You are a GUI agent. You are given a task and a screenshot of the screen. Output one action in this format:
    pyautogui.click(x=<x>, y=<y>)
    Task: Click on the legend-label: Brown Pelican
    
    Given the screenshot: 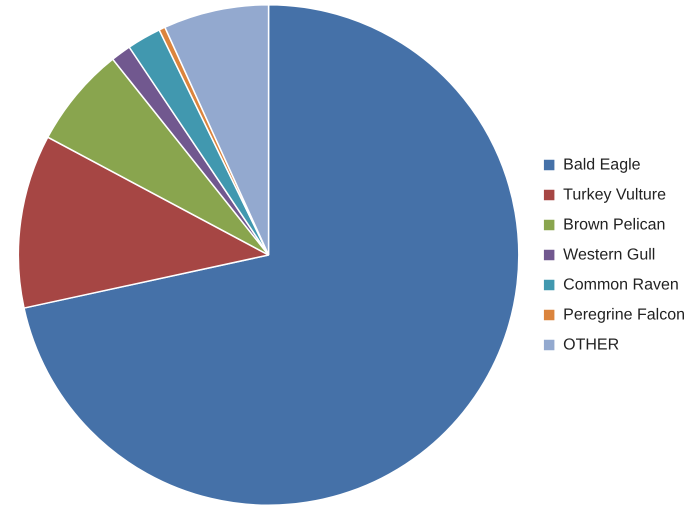 What is the action you would take?
    pyautogui.click(x=614, y=225)
    